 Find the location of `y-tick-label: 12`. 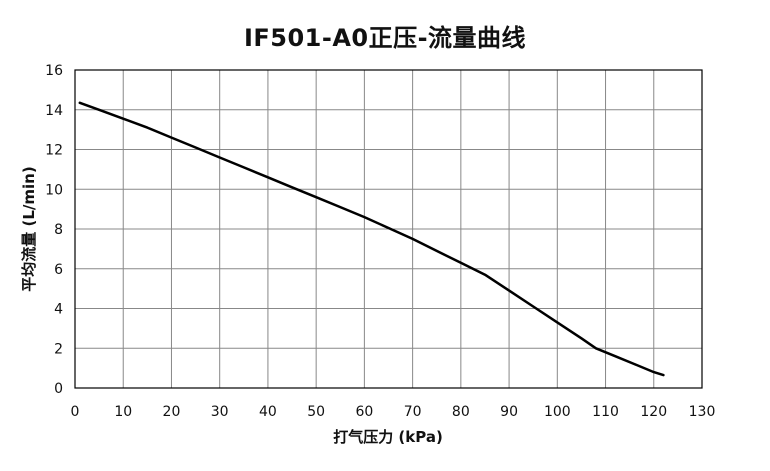

y-tick-label: 12 is located at coordinates (54, 151).